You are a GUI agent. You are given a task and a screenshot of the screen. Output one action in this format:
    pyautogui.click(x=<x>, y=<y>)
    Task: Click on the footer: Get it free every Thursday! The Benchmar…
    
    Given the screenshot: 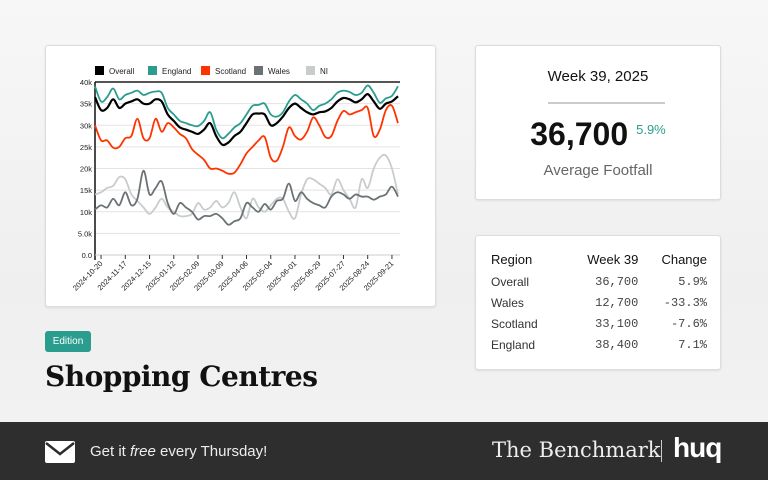 What is the action you would take?
    pyautogui.click(x=384, y=451)
    